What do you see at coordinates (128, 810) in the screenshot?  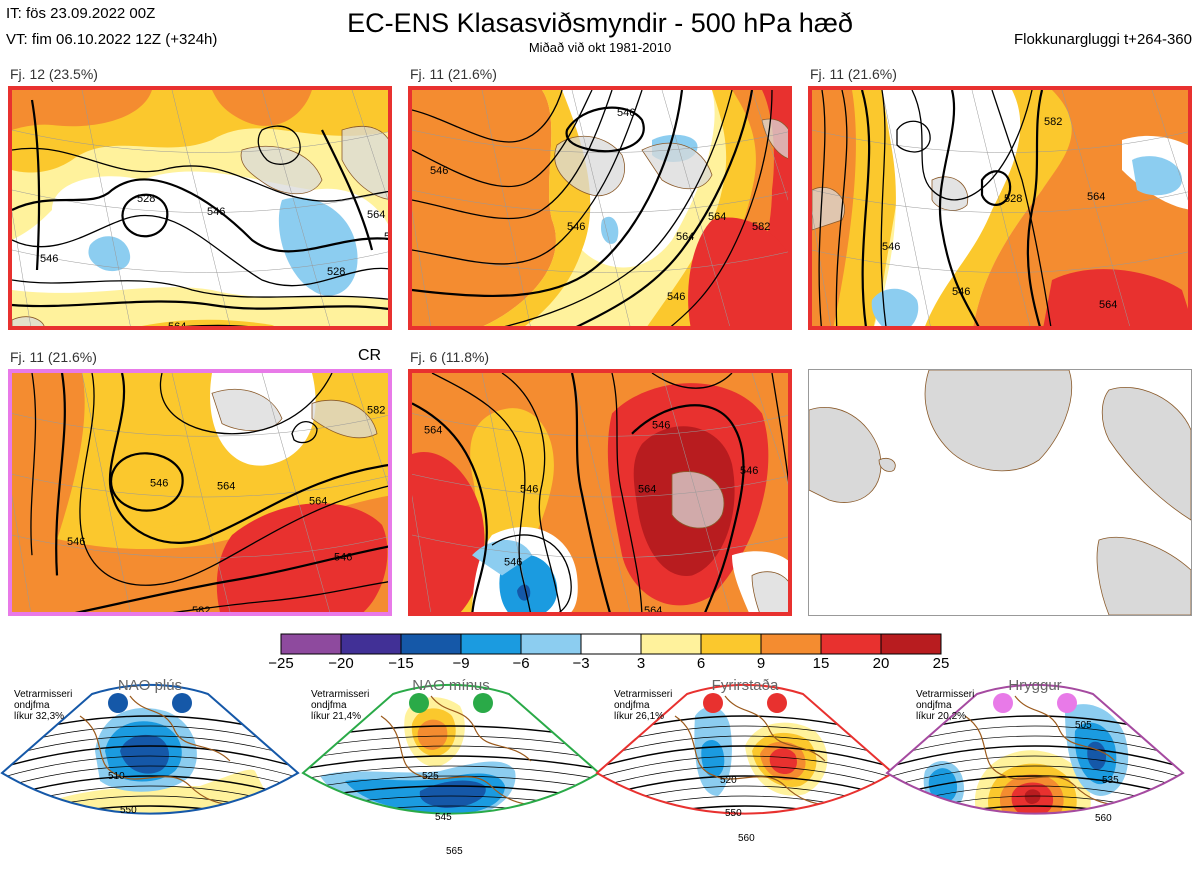 I see `regime-contour-label: 550` at bounding box center [128, 810].